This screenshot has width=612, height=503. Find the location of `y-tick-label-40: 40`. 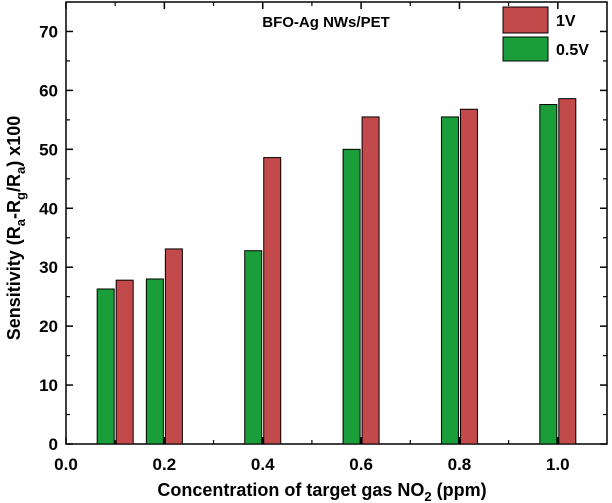

y-tick-label-40: 40 is located at coordinates (48, 208).